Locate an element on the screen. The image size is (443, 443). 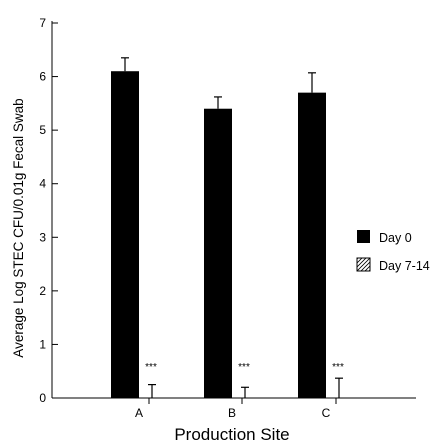
x-tick-label: A is located at coordinates (139, 413).